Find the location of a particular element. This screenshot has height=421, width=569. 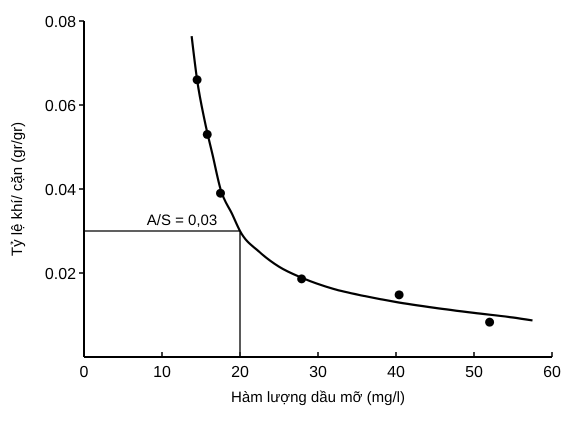

x-tick-label: 0 is located at coordinates (84, 372).